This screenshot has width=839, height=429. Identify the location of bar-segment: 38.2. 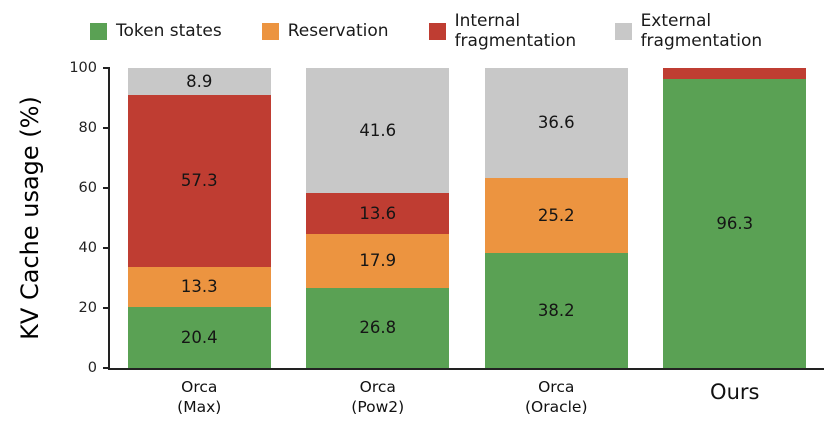
(556, 310).